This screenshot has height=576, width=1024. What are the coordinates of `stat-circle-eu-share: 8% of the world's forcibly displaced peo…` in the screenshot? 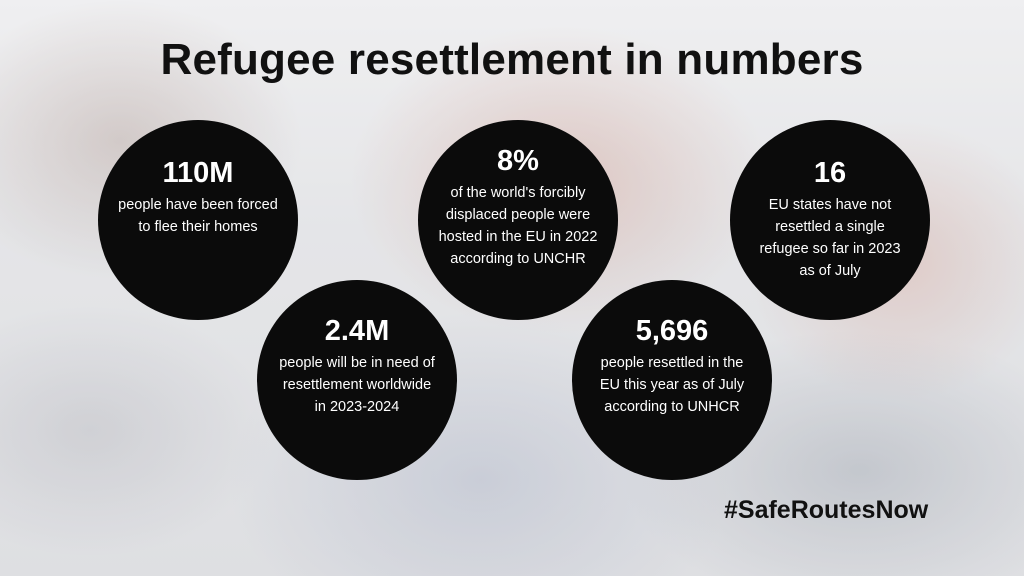 It's located at (518, 220).